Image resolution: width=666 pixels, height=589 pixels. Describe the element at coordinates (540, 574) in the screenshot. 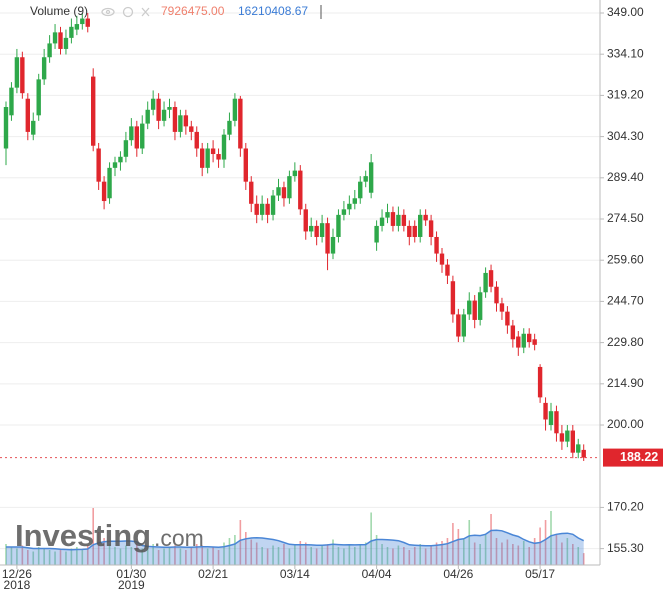

I see `x-tick-label: 05/17` at that location.